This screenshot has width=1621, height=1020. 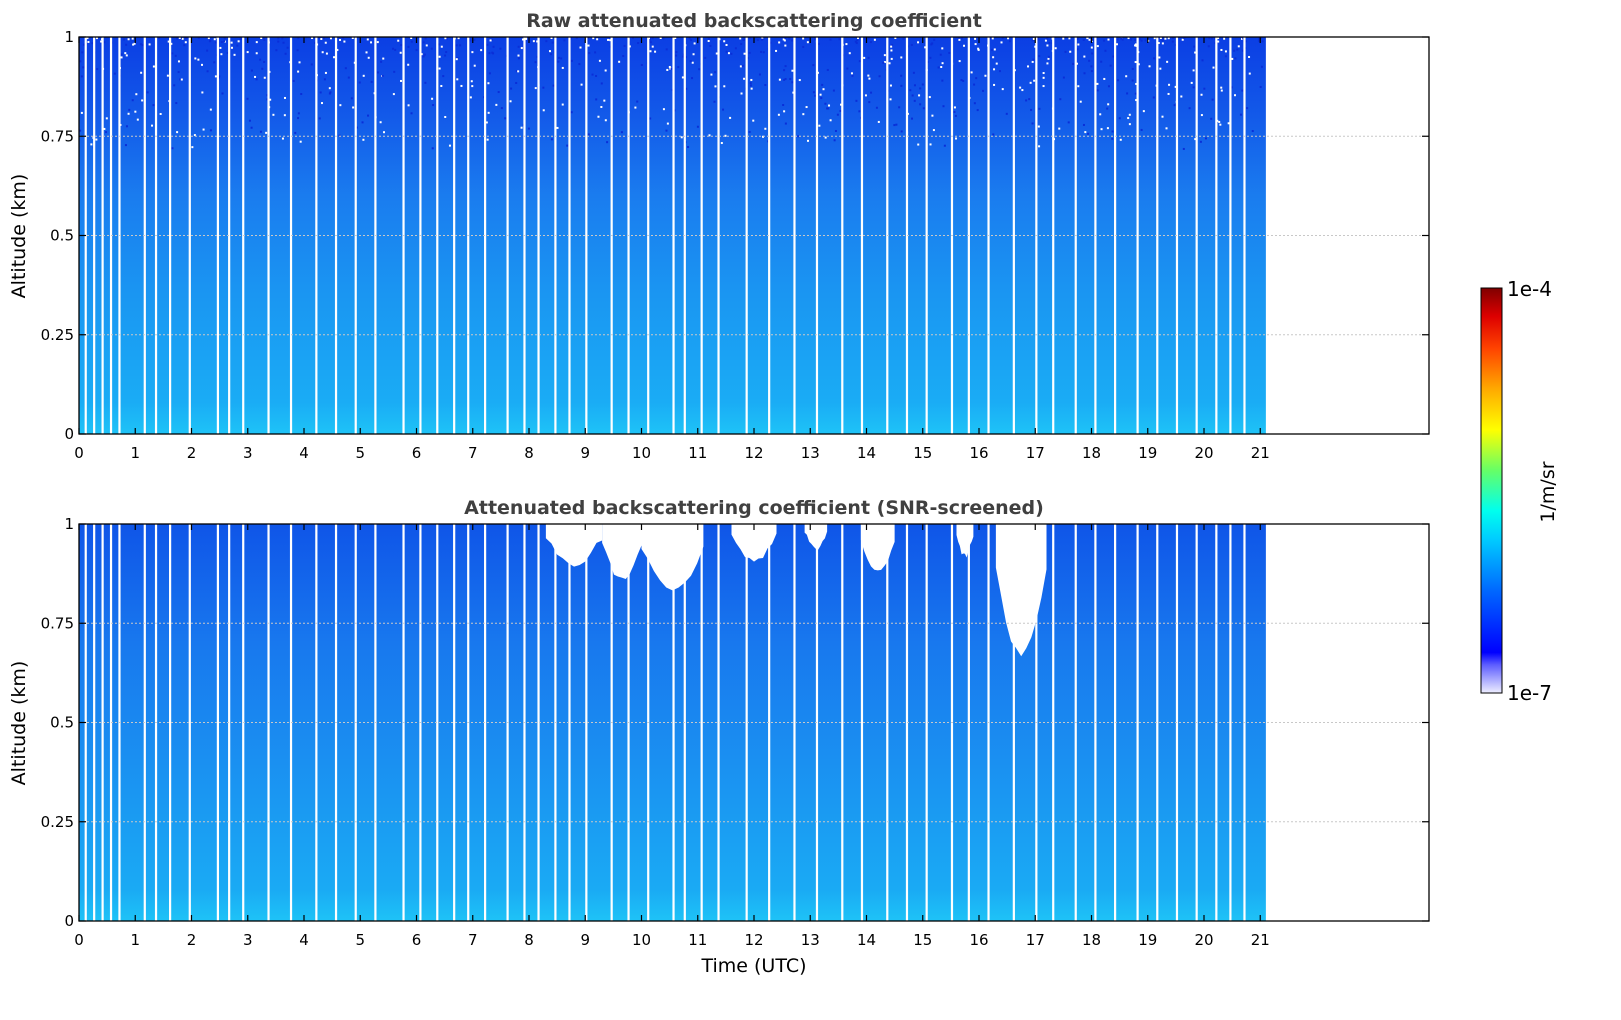 I want to click on x-tick-label: 1, so click(x=135, y=940).